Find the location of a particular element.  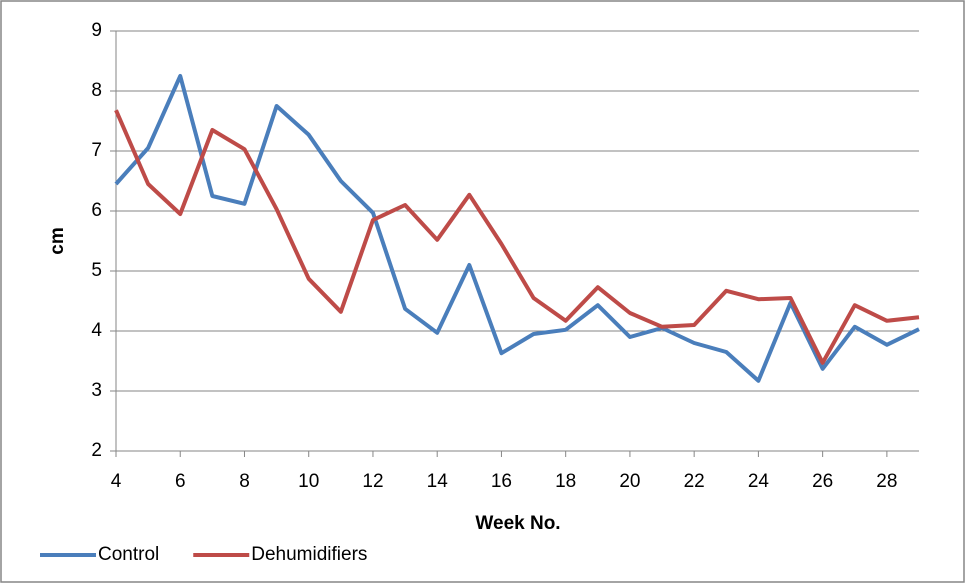

y-tick-label: 8 is located at coordinates (96, 90).